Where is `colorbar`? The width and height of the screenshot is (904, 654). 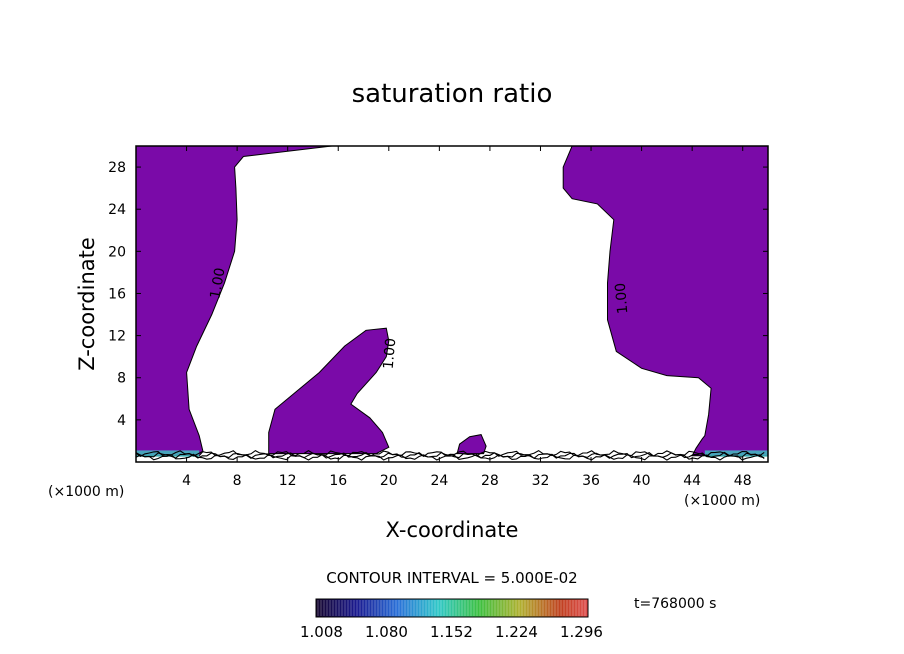
colorbar is located at coordinates (452, 608).